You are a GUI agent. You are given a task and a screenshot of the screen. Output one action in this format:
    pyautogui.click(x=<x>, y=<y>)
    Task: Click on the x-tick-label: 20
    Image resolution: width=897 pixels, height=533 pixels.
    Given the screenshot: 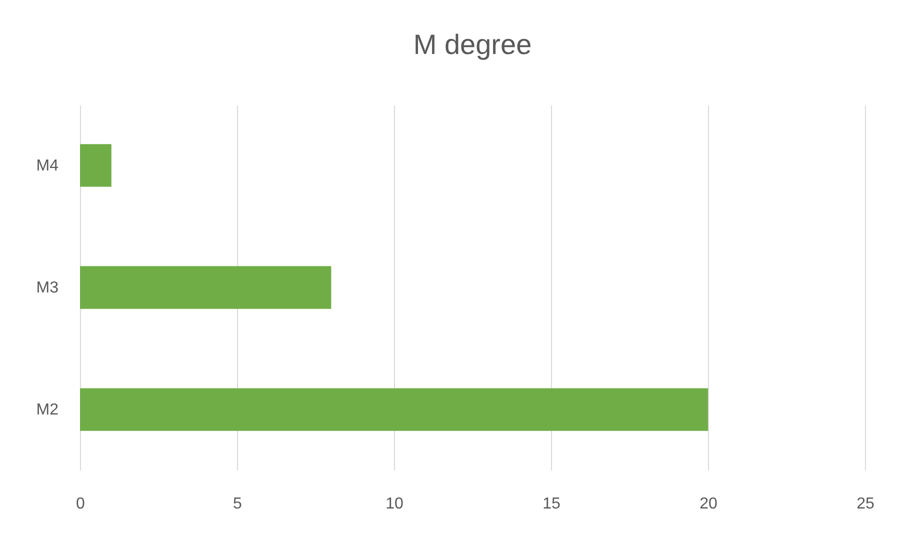 What is the action you would take?
    pyautogui.click(x=709, y=504)
    